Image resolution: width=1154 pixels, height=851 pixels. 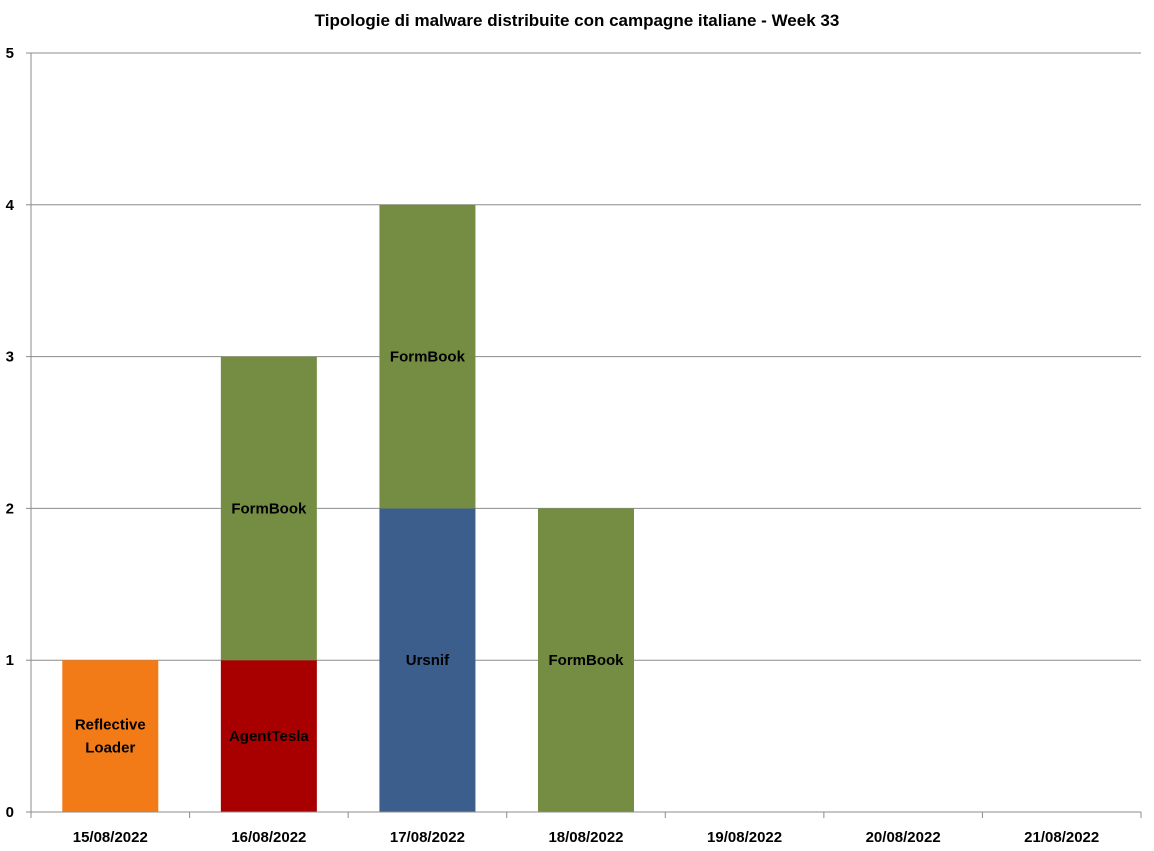 I want to click on y-tick-label: 5, so click(x=10, y=53).